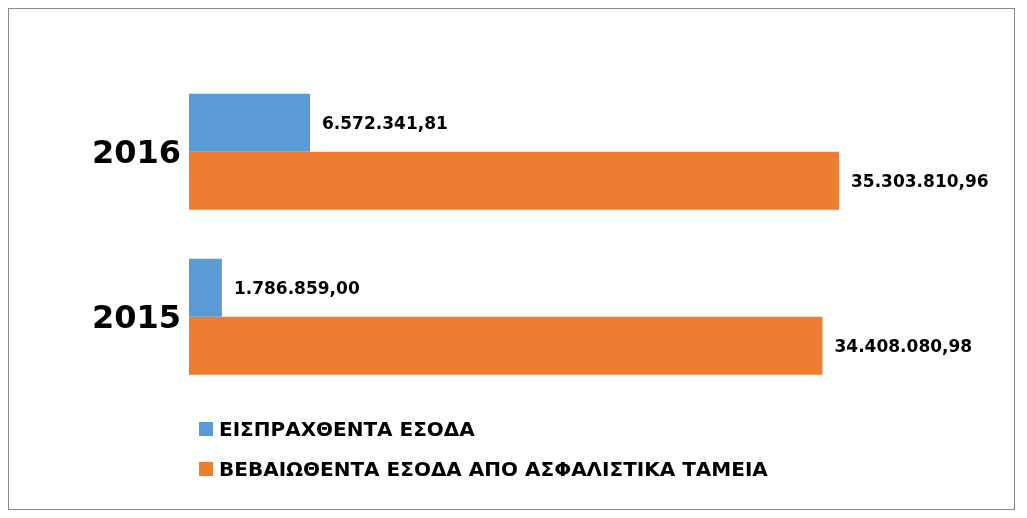  I want to click on legend-label: ΕΙΣΠΡΑΧΘΕΝΤΑ ΕΣΟΔΑ, so click(347, 429).